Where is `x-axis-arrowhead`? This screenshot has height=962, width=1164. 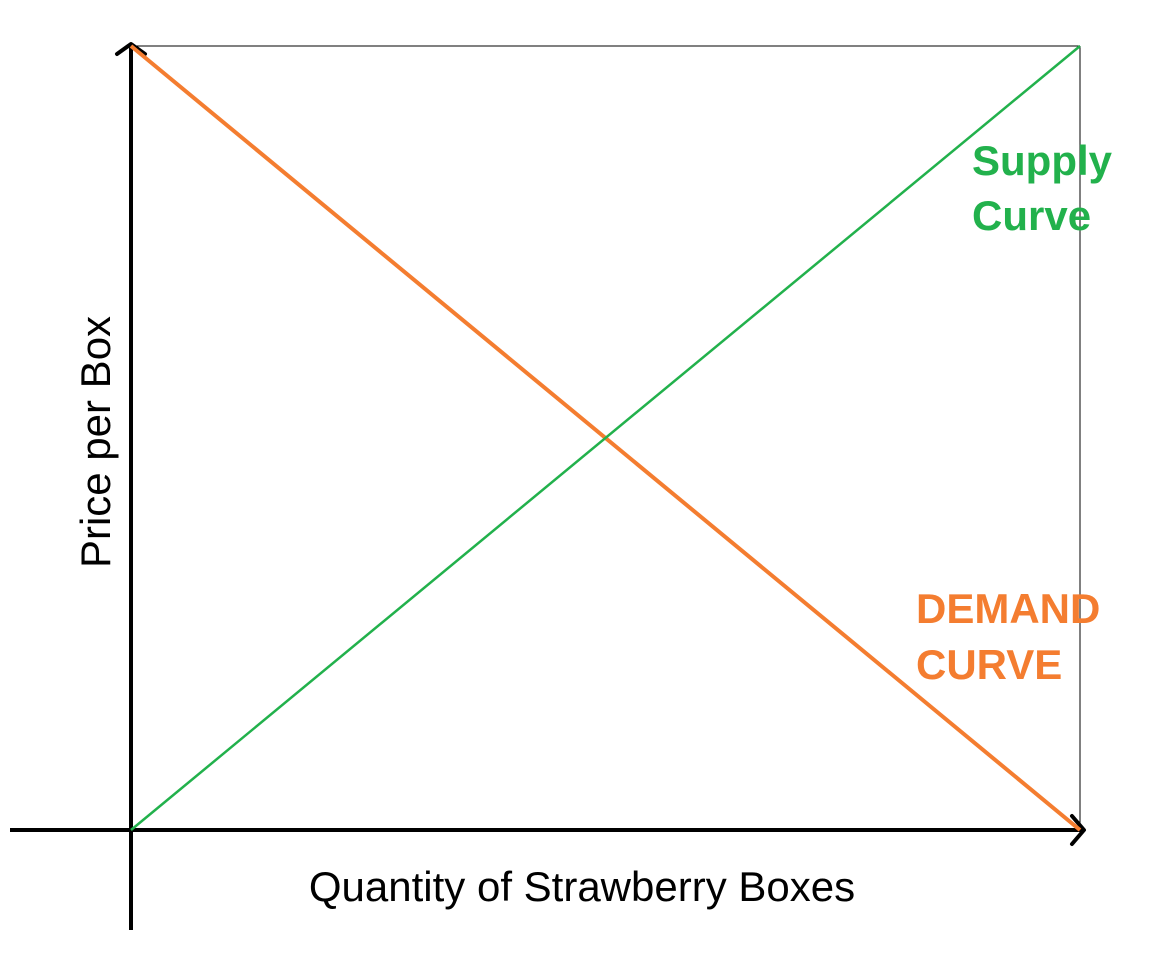
x-axis-arrowhead is located at coordinates (1078, 830).